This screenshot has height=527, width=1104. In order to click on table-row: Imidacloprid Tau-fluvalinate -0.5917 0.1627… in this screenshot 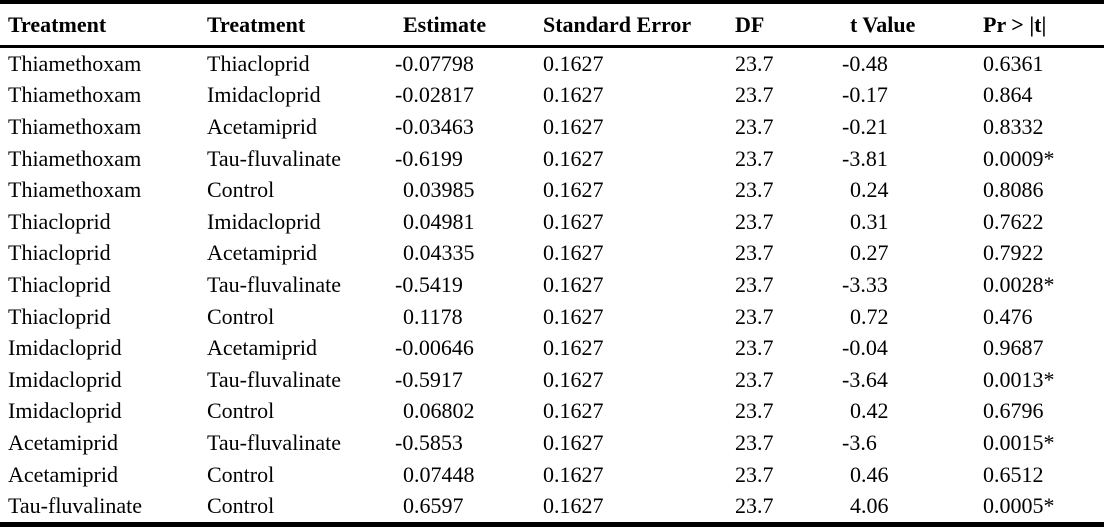, I will do `click(552, 380)`.